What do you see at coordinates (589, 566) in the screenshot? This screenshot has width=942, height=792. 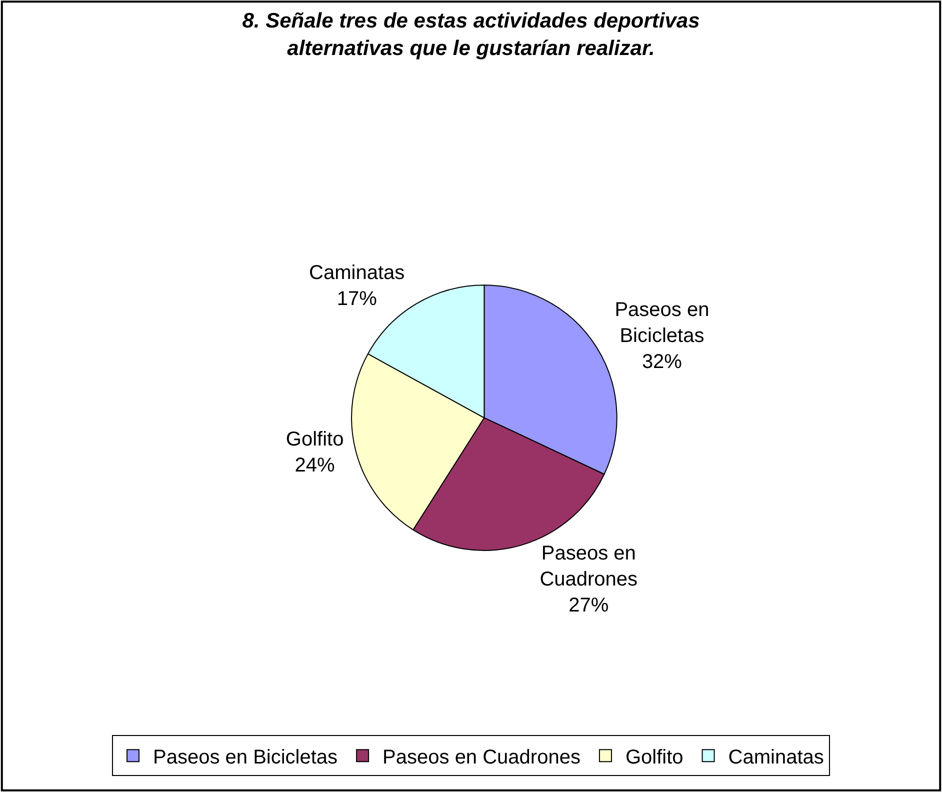 I see `slice-label: Paseos en Cuadrones` at bounding box center [589, 566].